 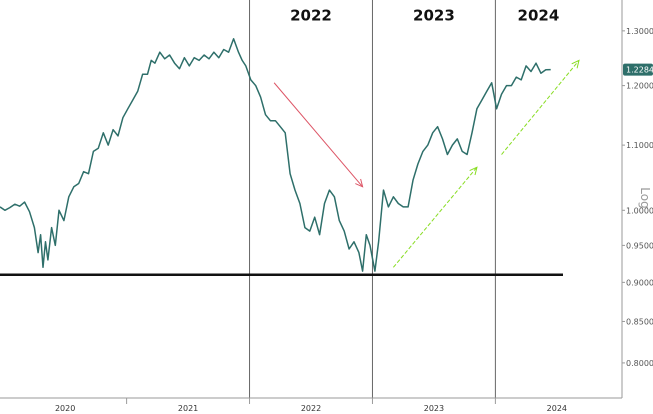 I want to click on last-value-badge-box, so click(x=638, y=69).